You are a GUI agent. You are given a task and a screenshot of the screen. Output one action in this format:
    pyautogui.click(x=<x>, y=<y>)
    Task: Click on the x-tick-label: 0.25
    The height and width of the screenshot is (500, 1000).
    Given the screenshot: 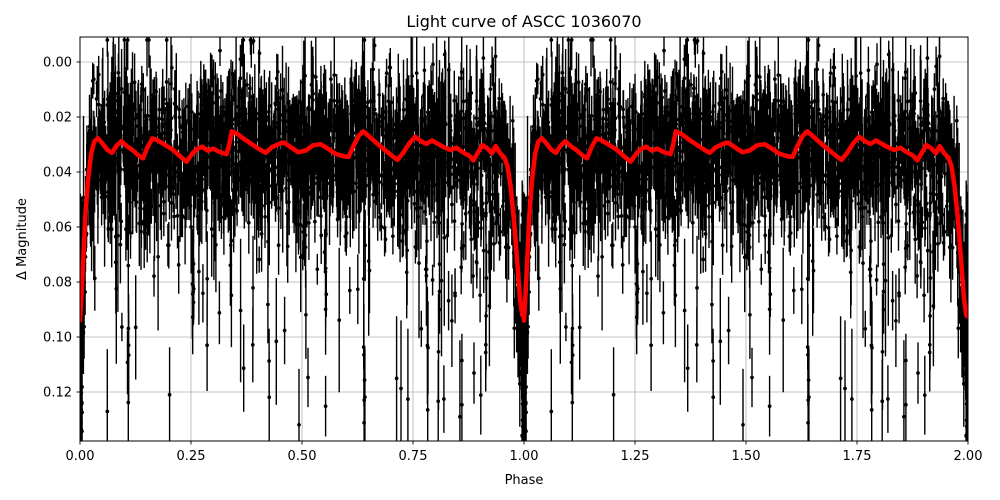 What is the action you would take?
    pyautogui.click(x=191, y=456)
    